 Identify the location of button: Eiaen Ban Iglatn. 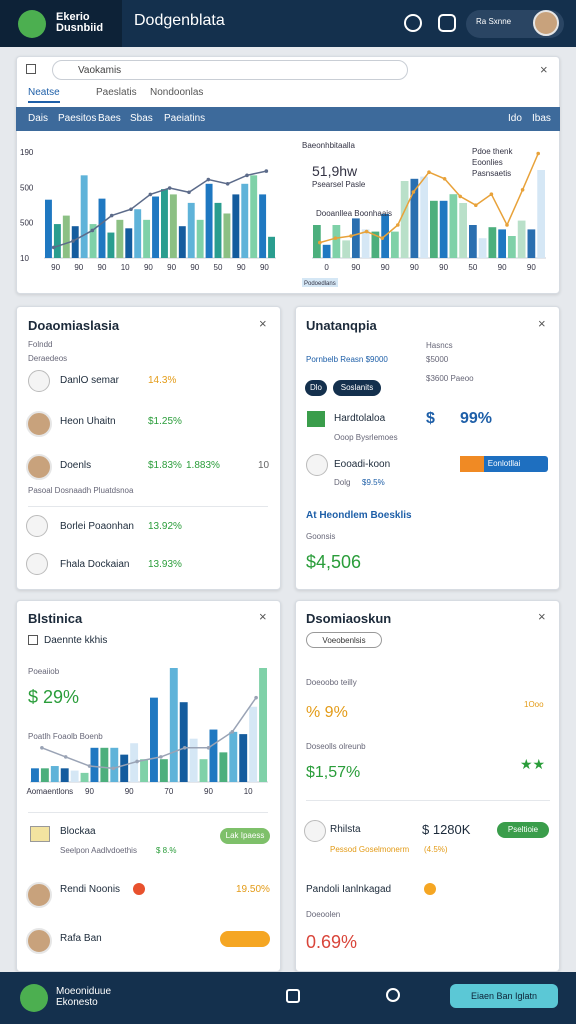
(504, 996).